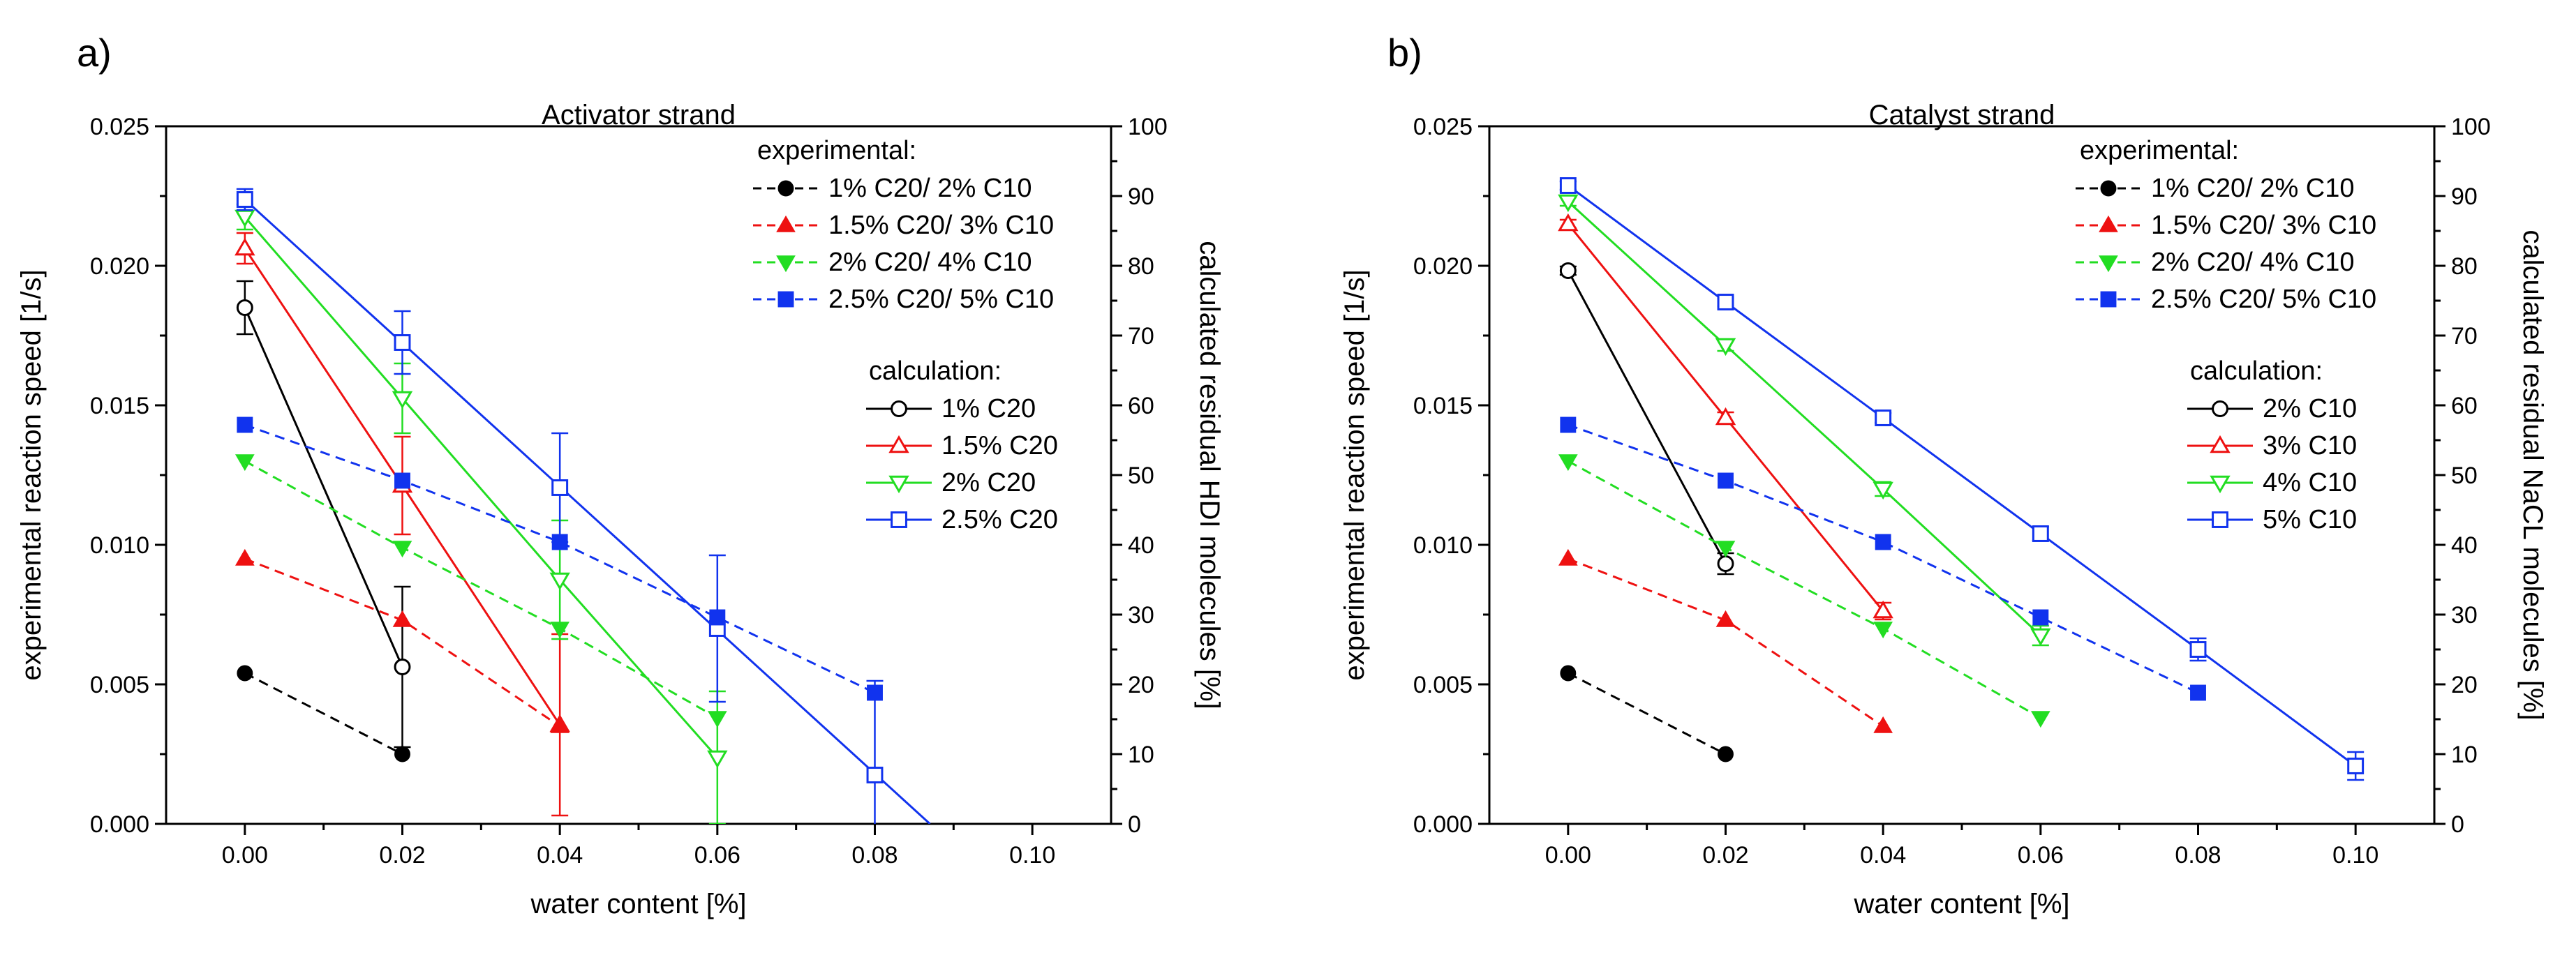  What do you see at coordinates (119, 406) in the screenshot?
I see `y-tick-label: 0.015` at bounding box center [119, 406].